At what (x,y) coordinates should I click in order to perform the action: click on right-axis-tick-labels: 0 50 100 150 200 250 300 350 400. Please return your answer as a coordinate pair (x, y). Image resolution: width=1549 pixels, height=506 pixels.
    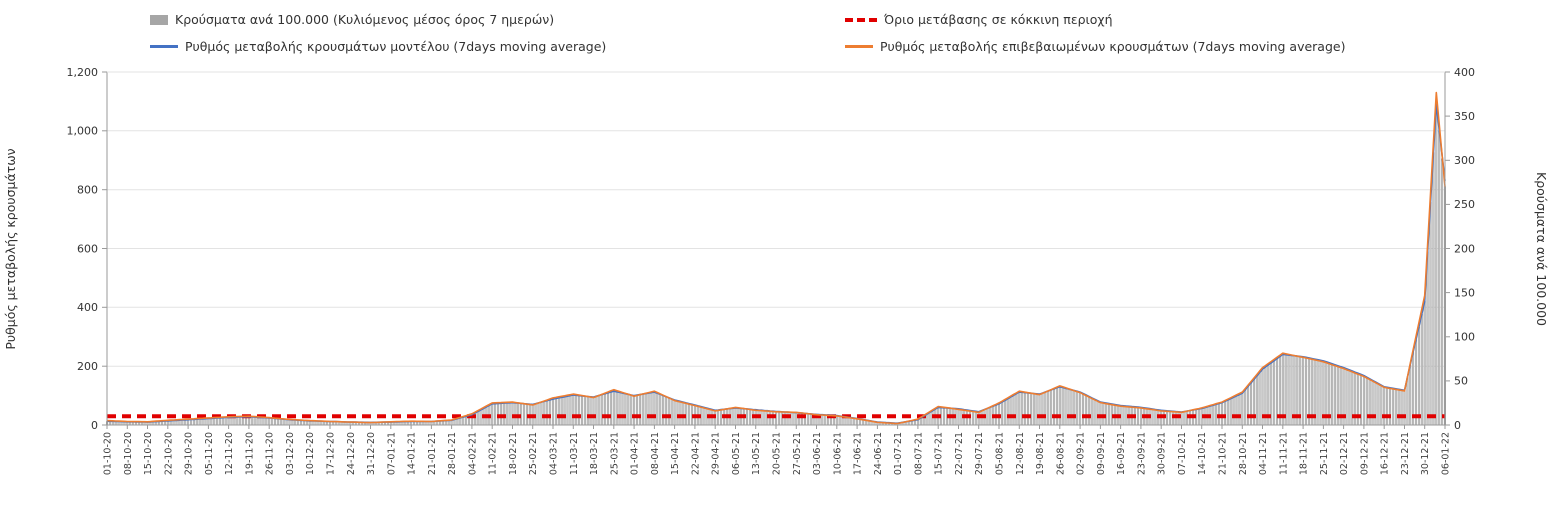
    Looking at the image, I should click on (1464, 249).